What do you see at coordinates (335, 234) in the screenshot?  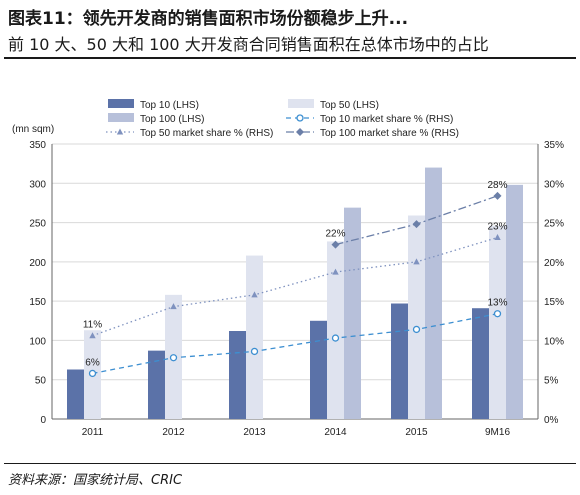 I see `data-label: 22%` at bounding box center [335, 234].